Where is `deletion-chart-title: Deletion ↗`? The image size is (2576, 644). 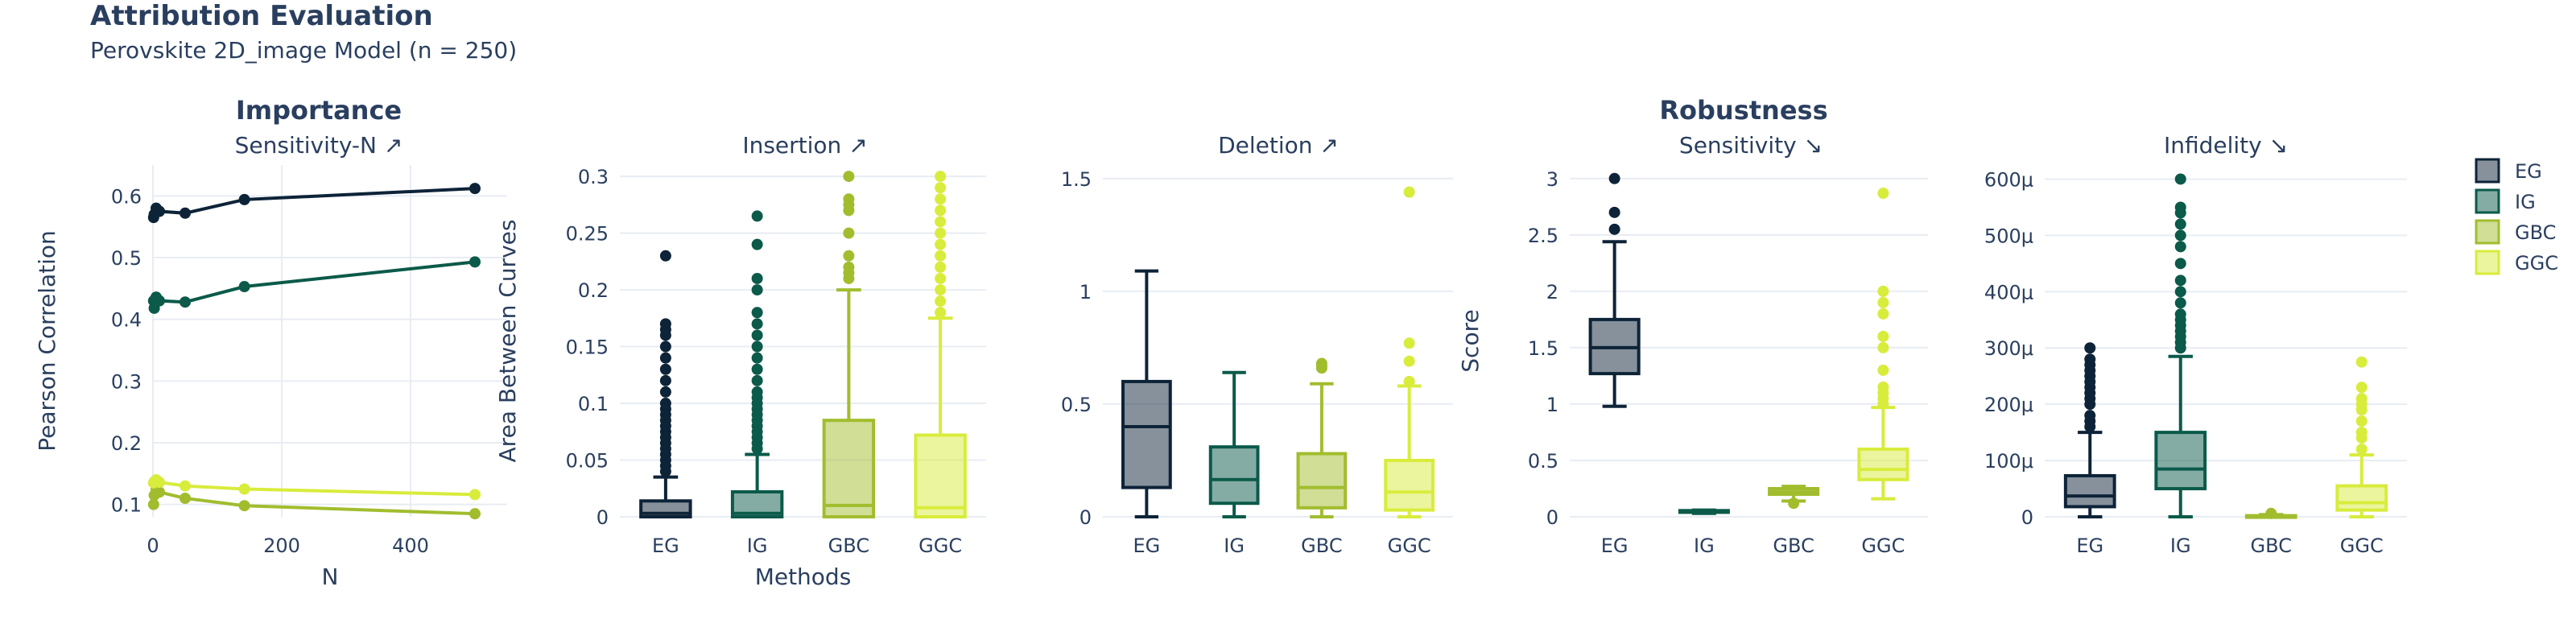
deletion-chart-title: Deletion ↗ is located at coordinates (1278, 145).